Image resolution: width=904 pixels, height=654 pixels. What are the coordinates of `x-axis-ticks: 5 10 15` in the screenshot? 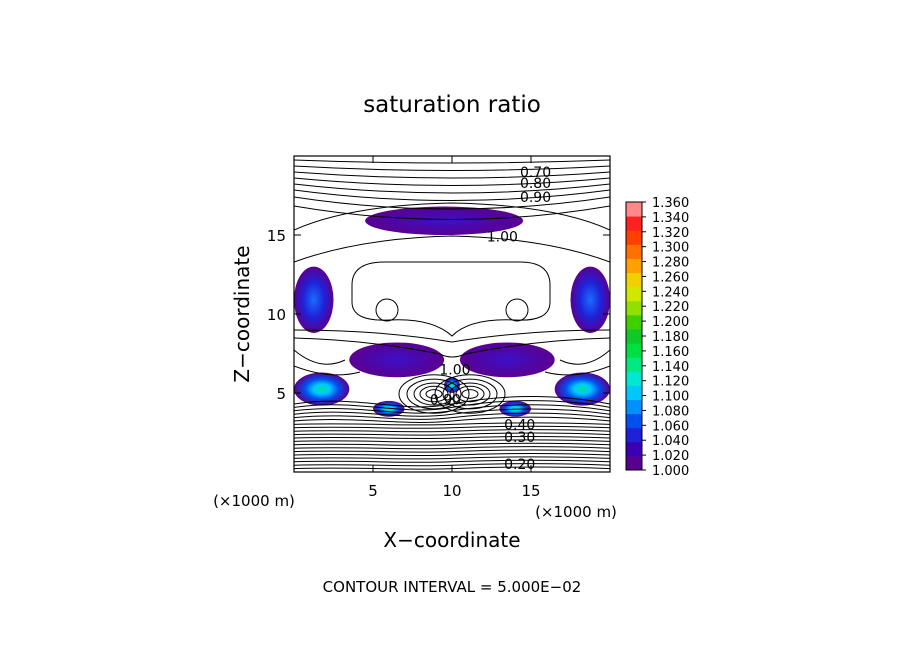 It's located at (454, 328).